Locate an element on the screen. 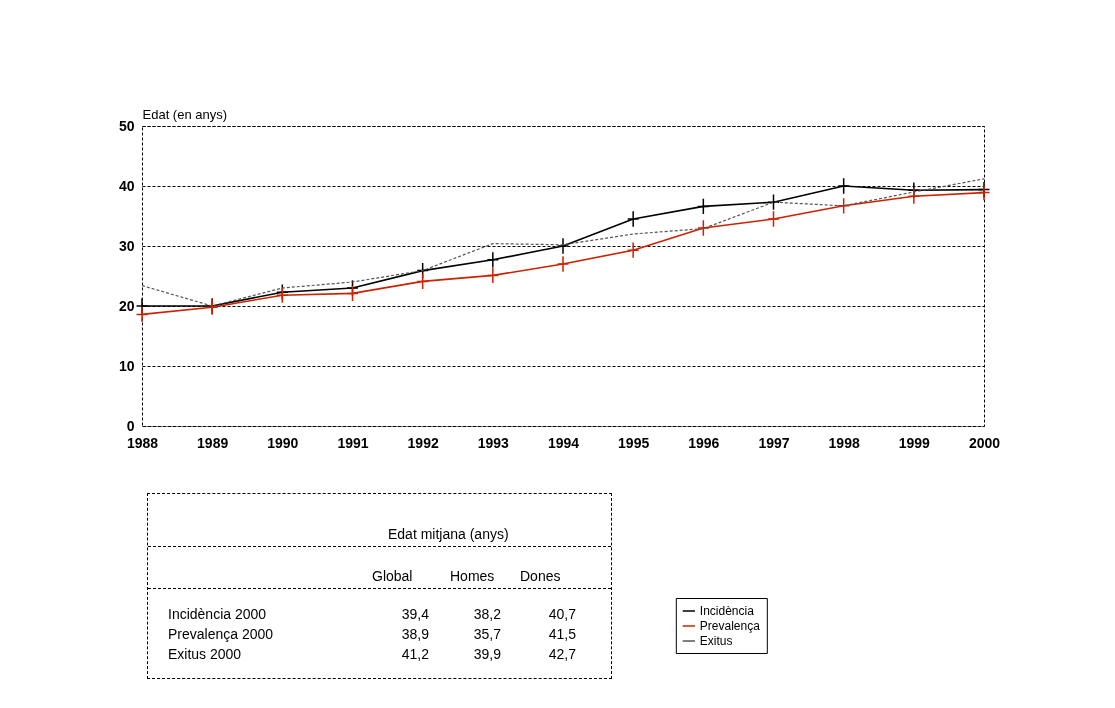 This screenshot has height=708, width=1115. y-tick-label: 40 is located at coordinates (126, 185).